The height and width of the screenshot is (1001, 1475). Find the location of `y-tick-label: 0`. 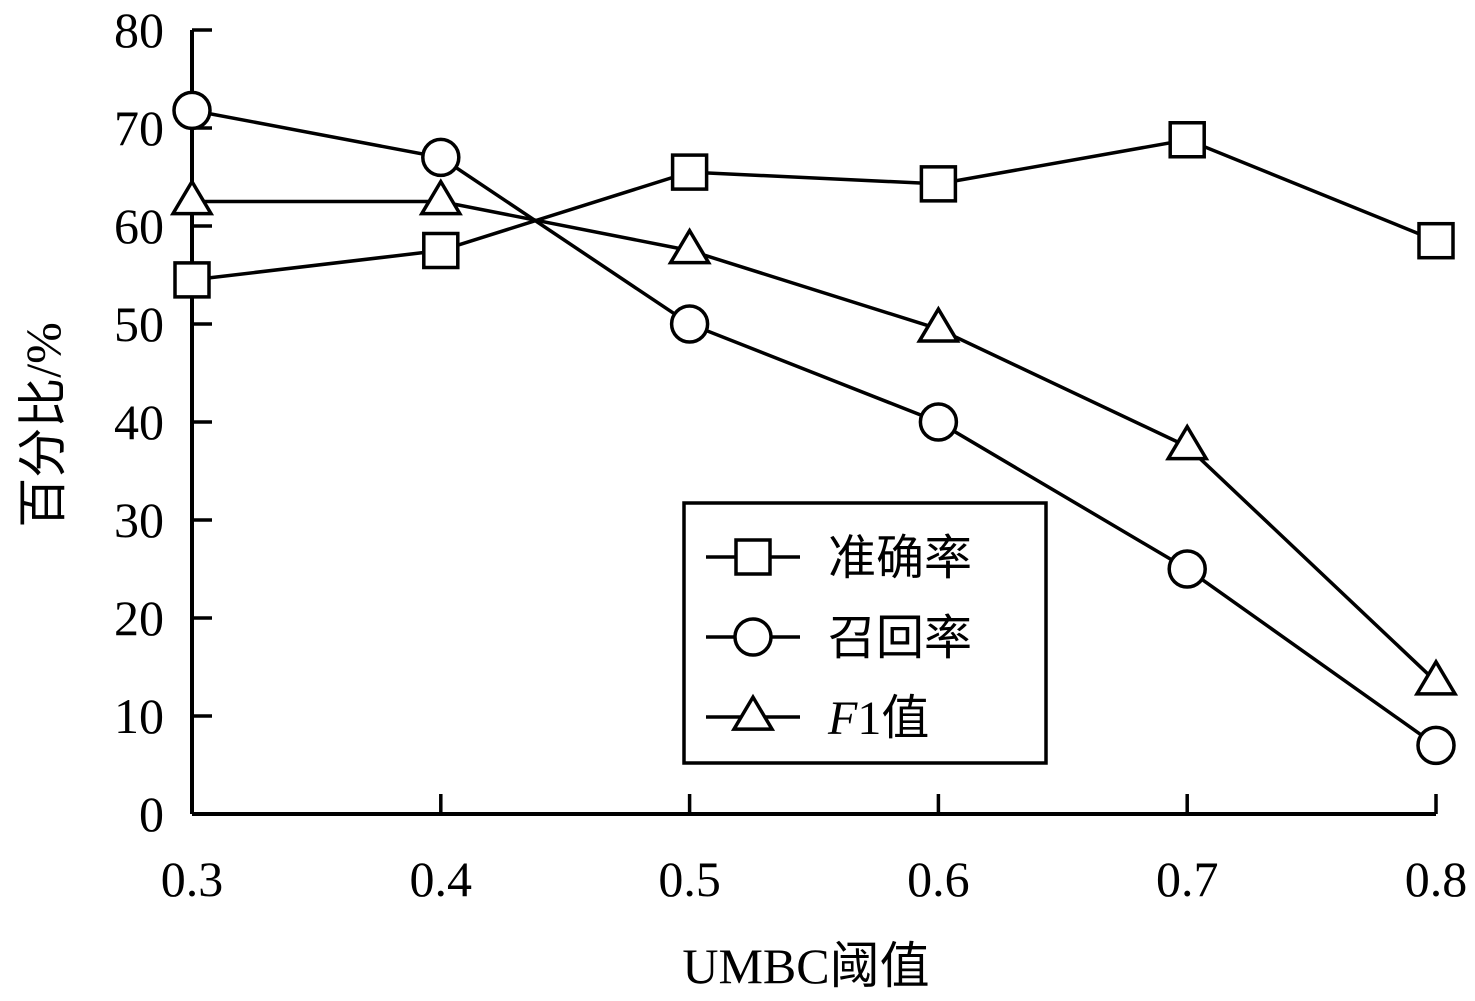

y-tick-label: 0 is located at coordinates (151, 814).